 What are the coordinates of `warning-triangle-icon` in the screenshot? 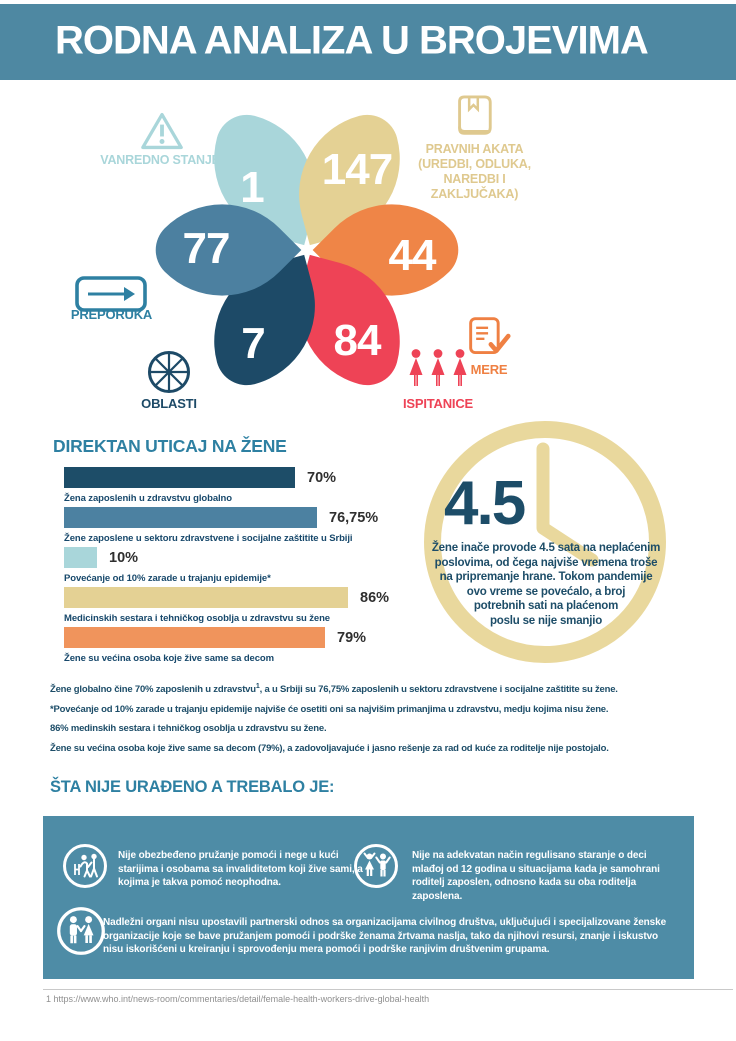 It's located at (162, 131).